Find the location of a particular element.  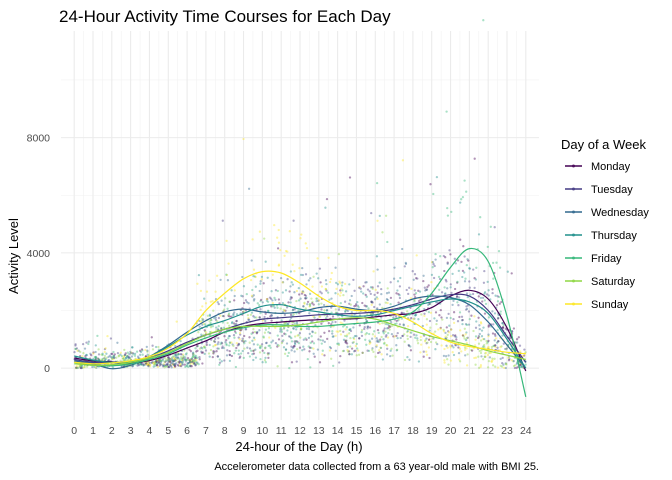

y-tick-label: 4000 is located at coordinates (39, 254).